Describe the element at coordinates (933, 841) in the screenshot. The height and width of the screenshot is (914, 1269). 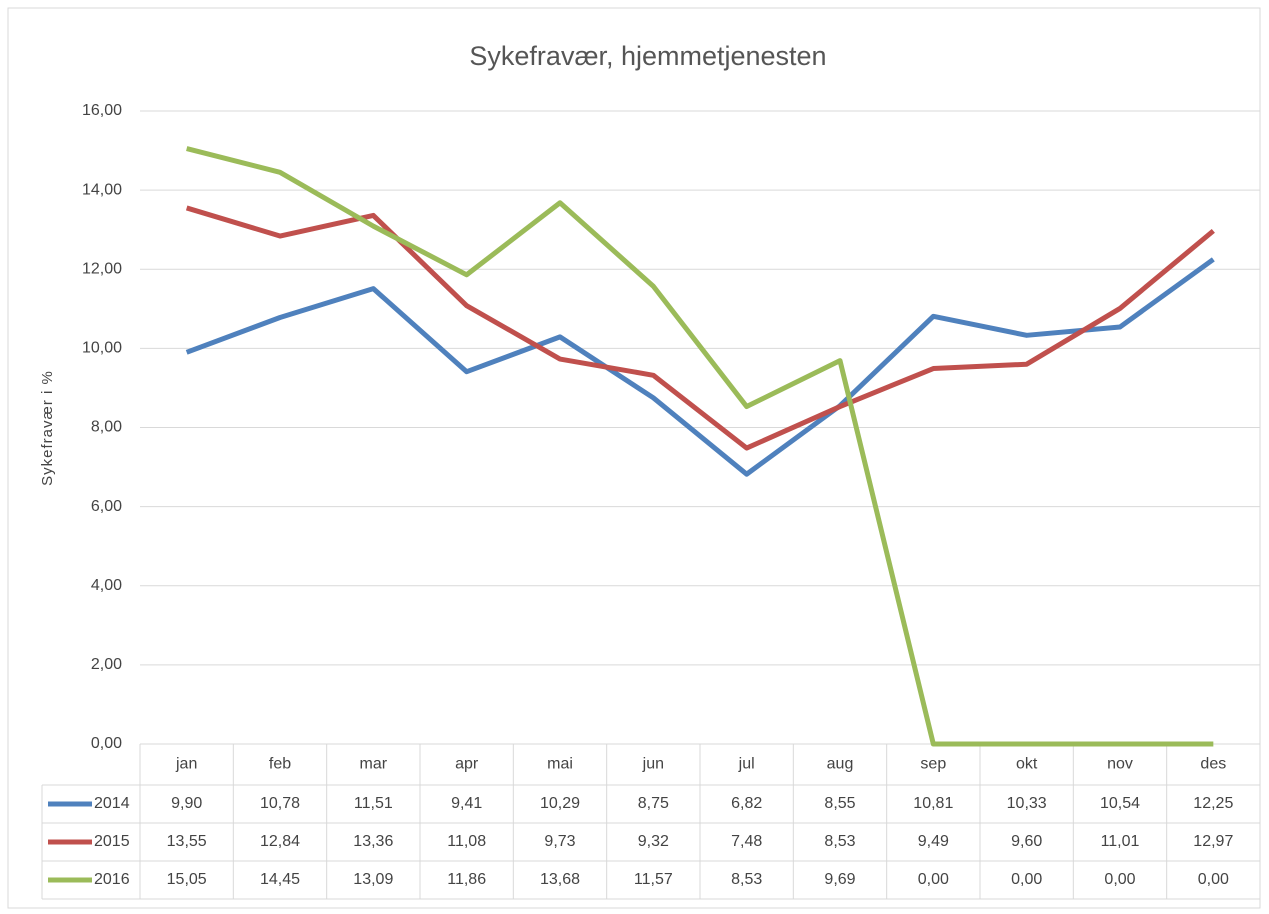
I see `table-value: 9,49` at that location.